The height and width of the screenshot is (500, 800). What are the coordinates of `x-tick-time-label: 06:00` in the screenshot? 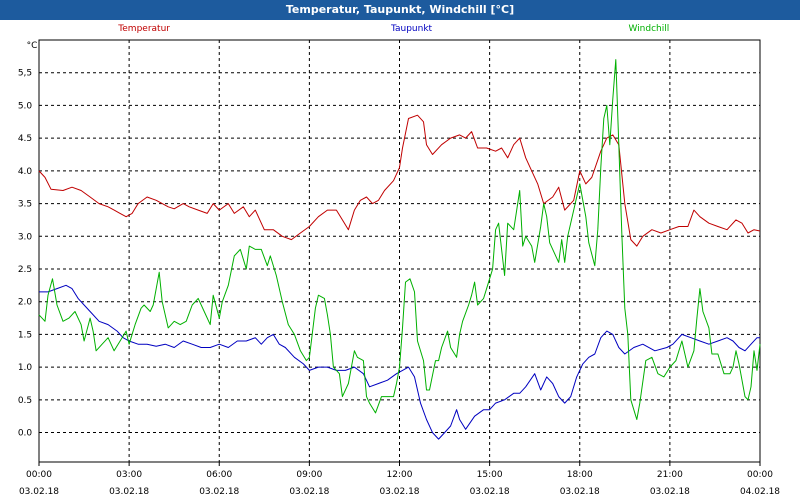 It's located at (219, 475).